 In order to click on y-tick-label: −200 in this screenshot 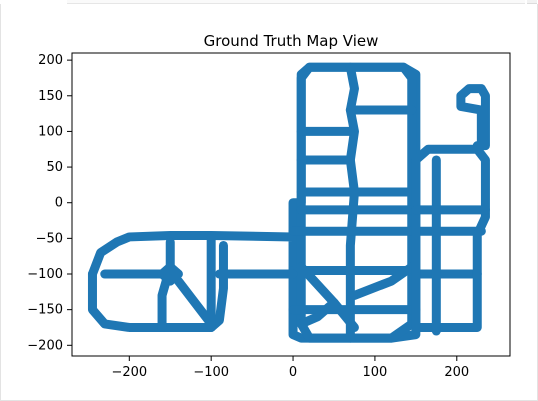, I will do `click(45, 345)`.